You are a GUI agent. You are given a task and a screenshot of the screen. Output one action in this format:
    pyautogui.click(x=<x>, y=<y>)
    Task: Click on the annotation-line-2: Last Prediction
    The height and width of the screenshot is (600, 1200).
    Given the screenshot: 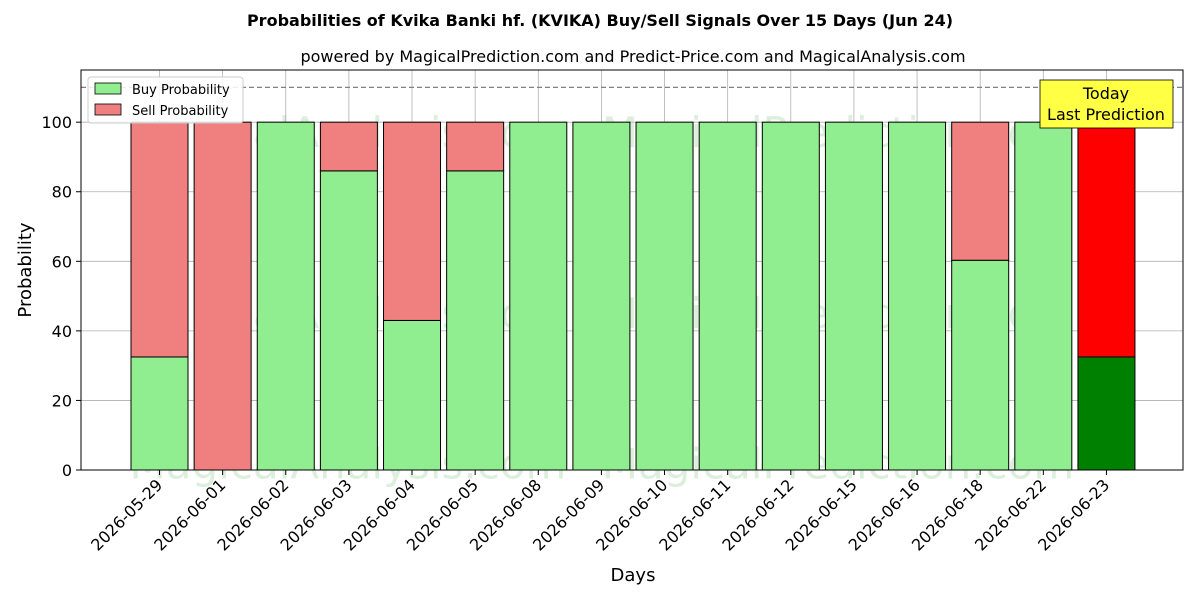 What is the action you would take?
    pyautogui.click(x=1106, y=114)
    